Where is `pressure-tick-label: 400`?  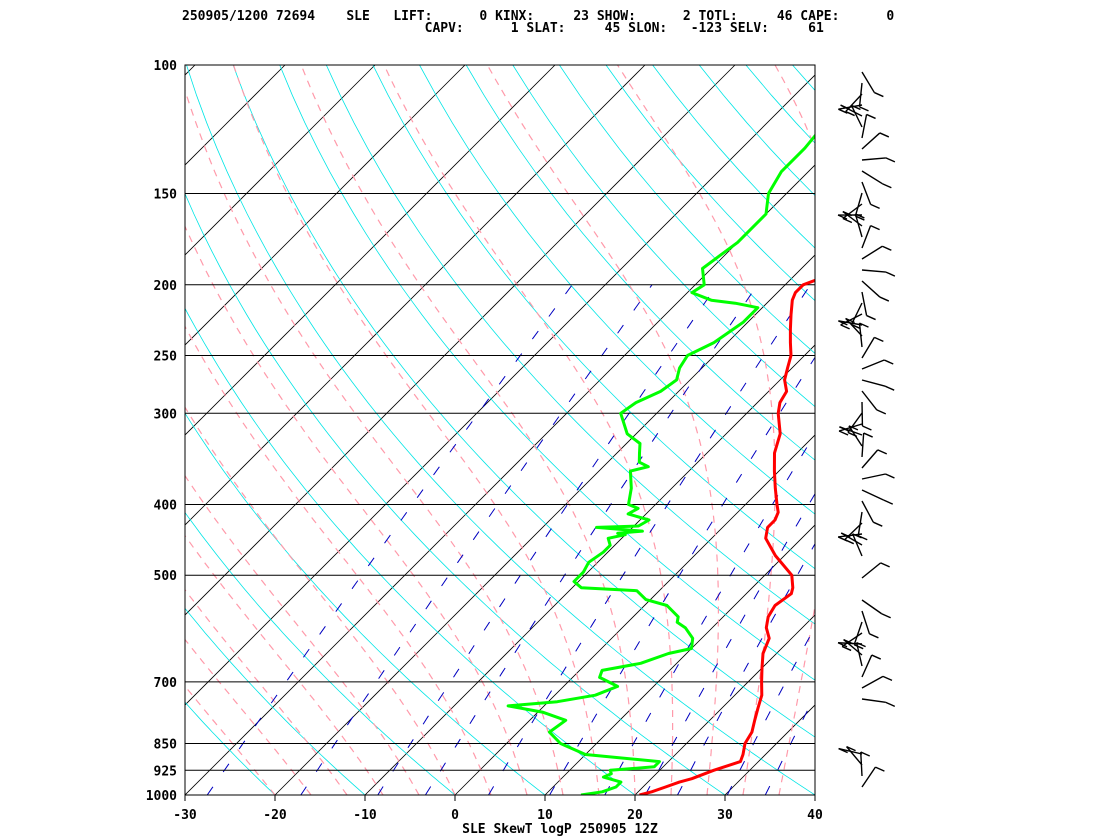 pressure-tick-label: 400 is located at coordinates (166, 506).